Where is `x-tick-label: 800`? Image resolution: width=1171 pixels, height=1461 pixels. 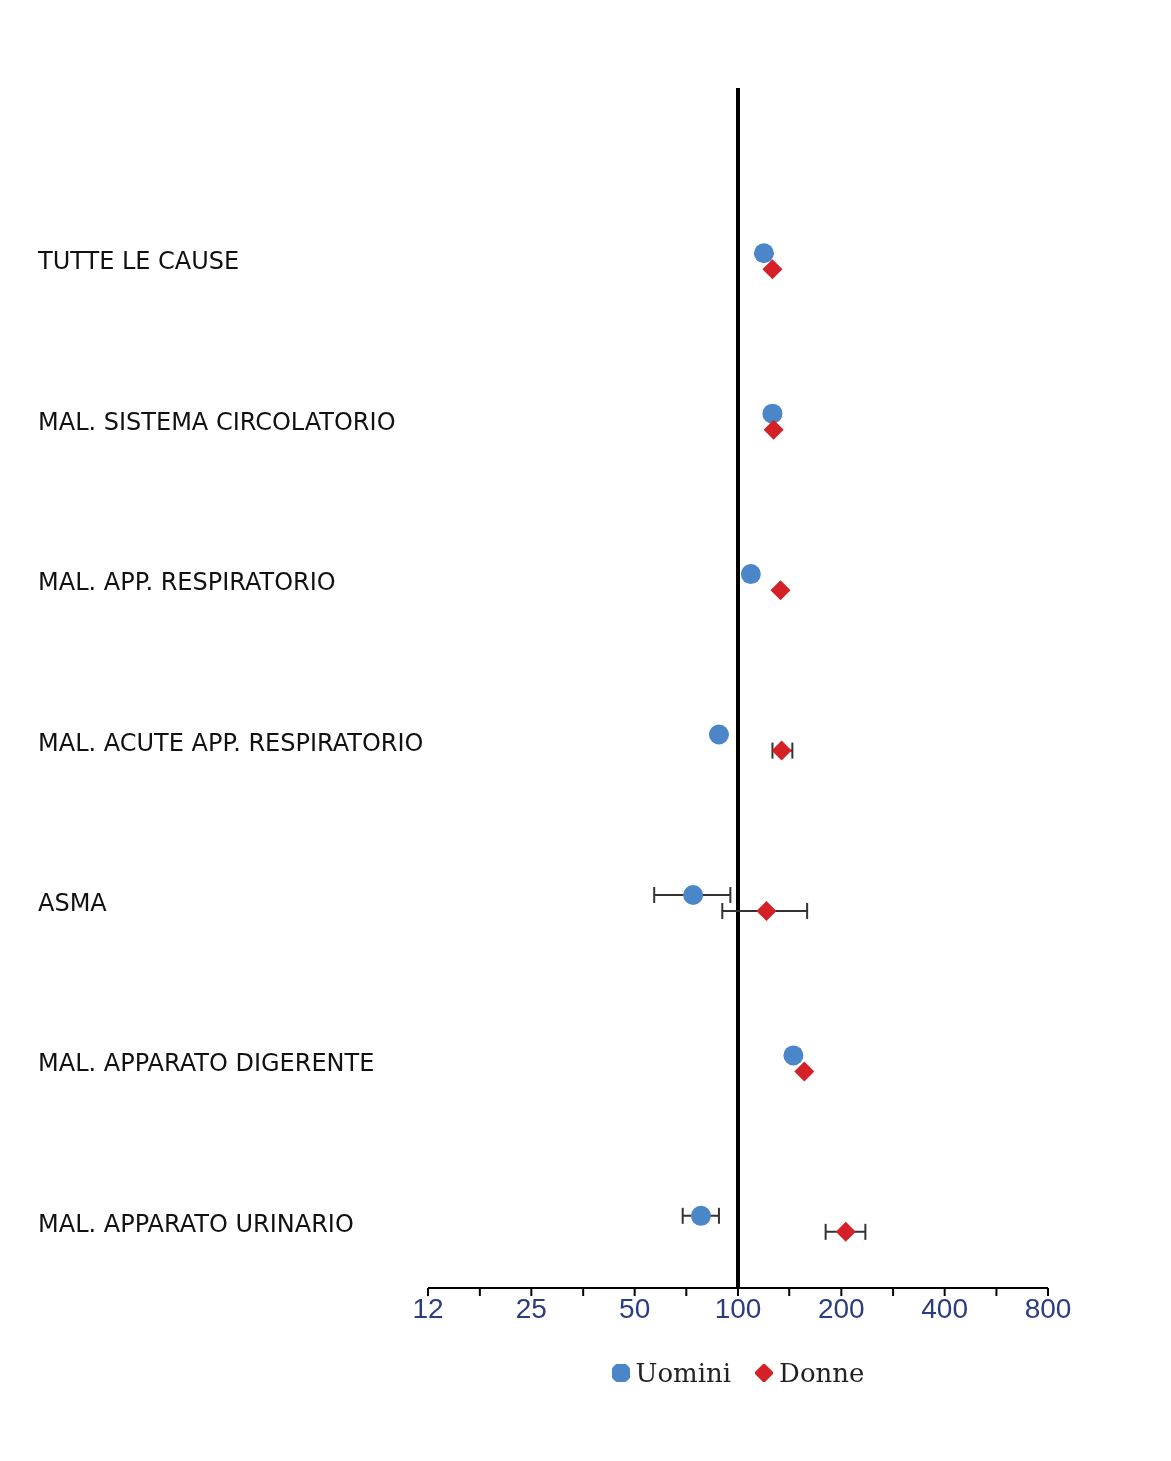
x-tick-label: 800 is located at coordinates (1048, 1308).